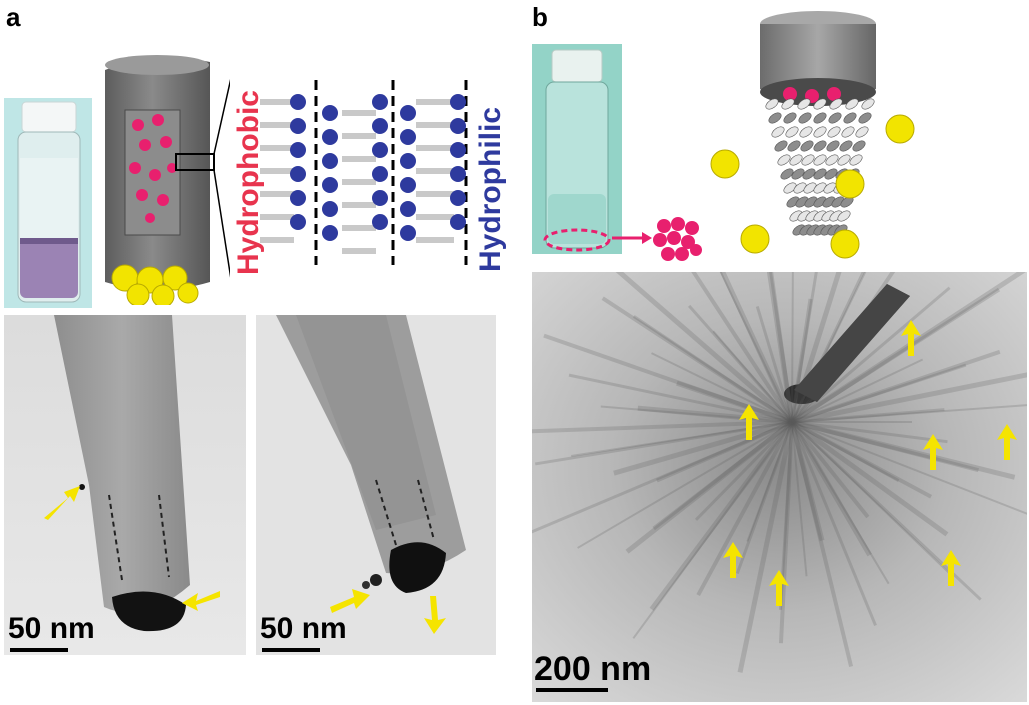  What do you see at coordinates (363, 172) in the screenshot?
I see `bilayer-schematic` at bounding box center [363, 172].